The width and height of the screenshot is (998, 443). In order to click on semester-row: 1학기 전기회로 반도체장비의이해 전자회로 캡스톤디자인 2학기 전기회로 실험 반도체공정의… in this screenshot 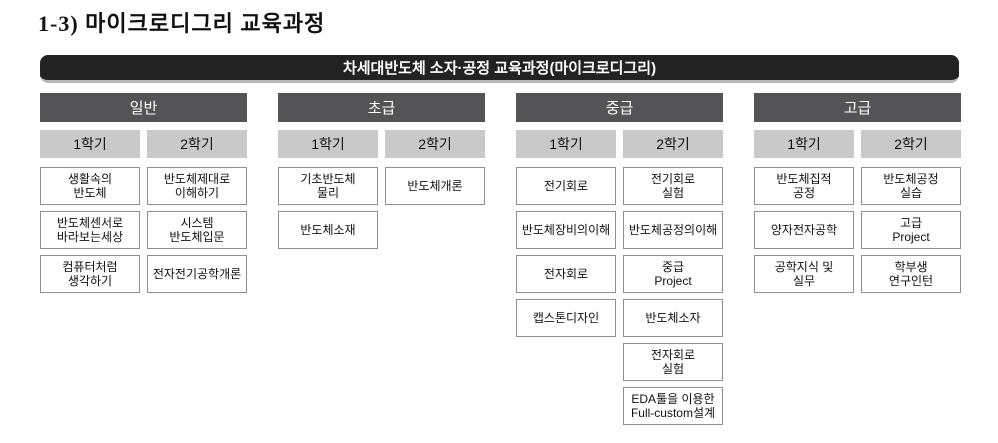, I will do `click(619, 280)`.